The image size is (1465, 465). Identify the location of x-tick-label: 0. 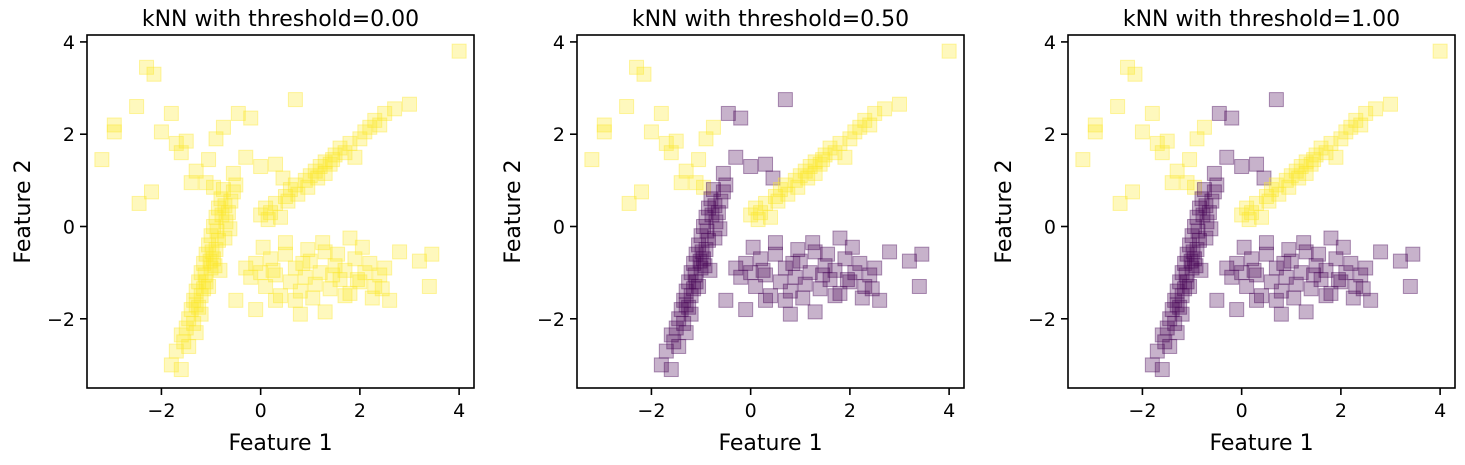
(751, 411).